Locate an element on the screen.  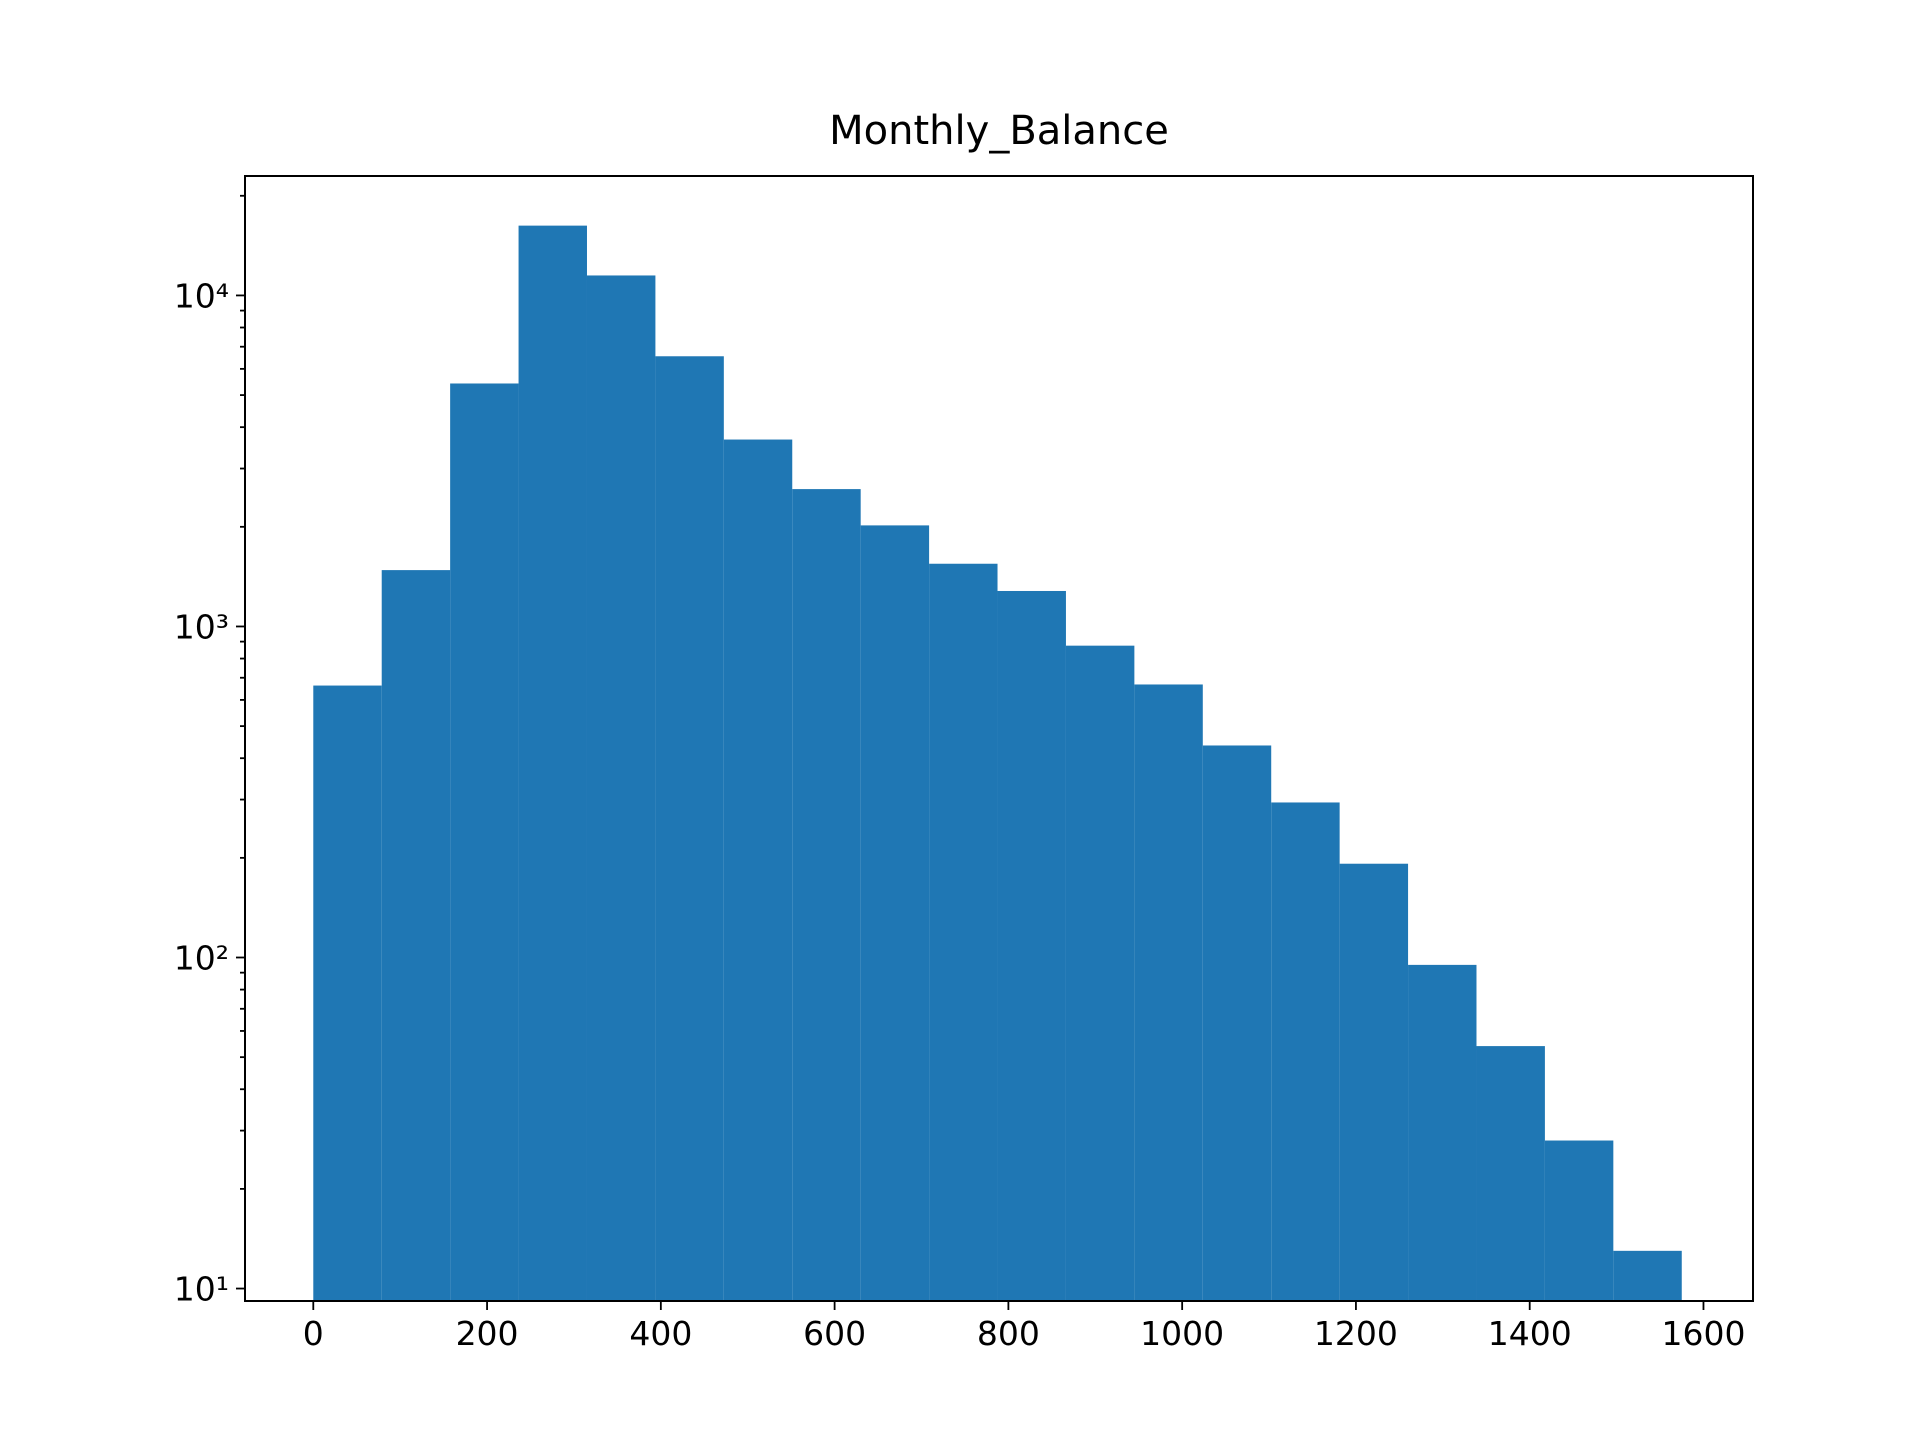
chart-title: Monthly_Balance is located at coordinates (999, 131).